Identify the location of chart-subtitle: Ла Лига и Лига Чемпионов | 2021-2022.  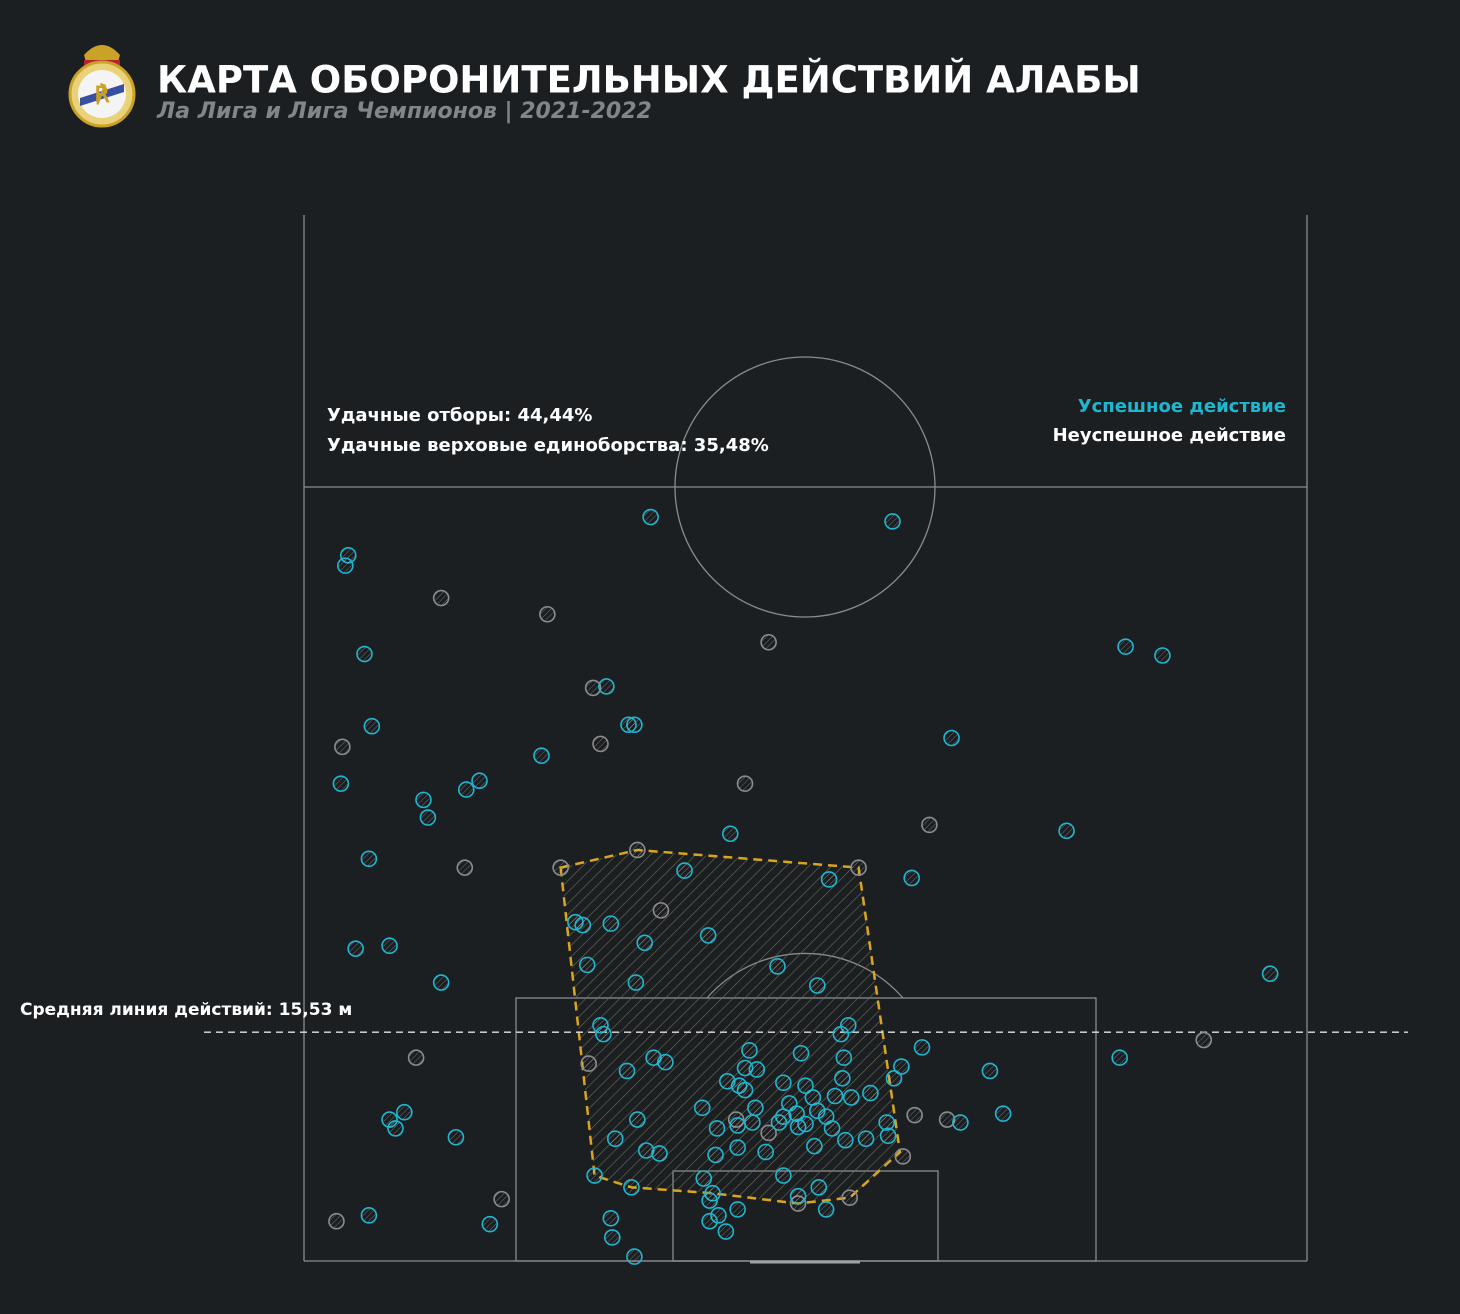
(404, 111).